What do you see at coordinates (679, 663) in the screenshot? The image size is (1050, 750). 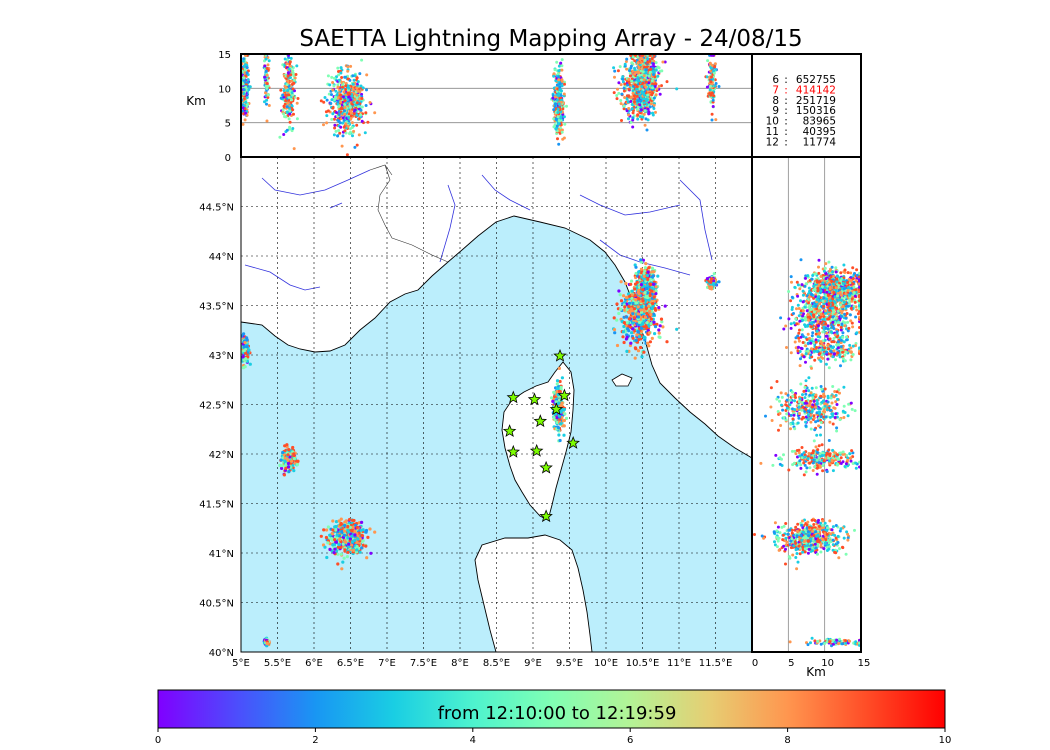 I see `map-x-tick: 11°E` at bounding box center [679, 663].